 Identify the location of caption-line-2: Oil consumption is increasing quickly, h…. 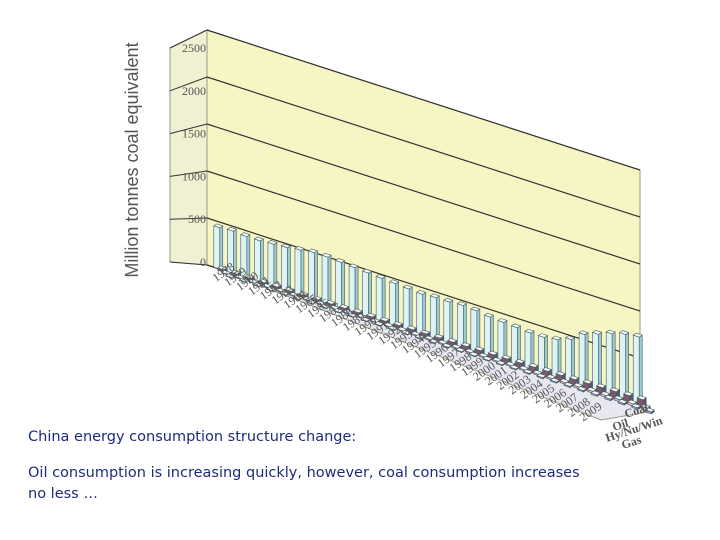
(304, 483).